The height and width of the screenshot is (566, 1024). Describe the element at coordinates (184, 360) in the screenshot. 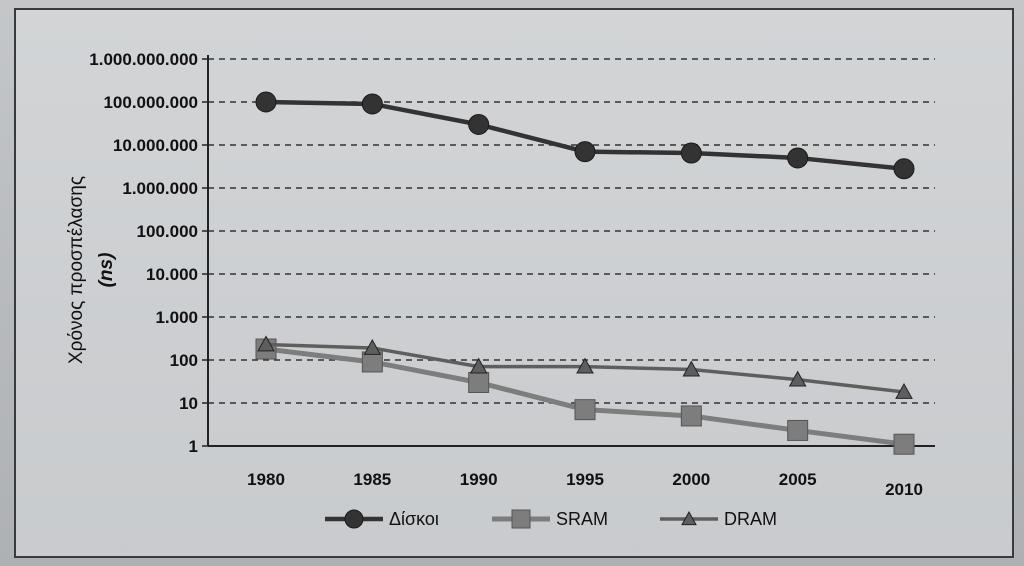

I see `y-tick-label: 100` at that location.